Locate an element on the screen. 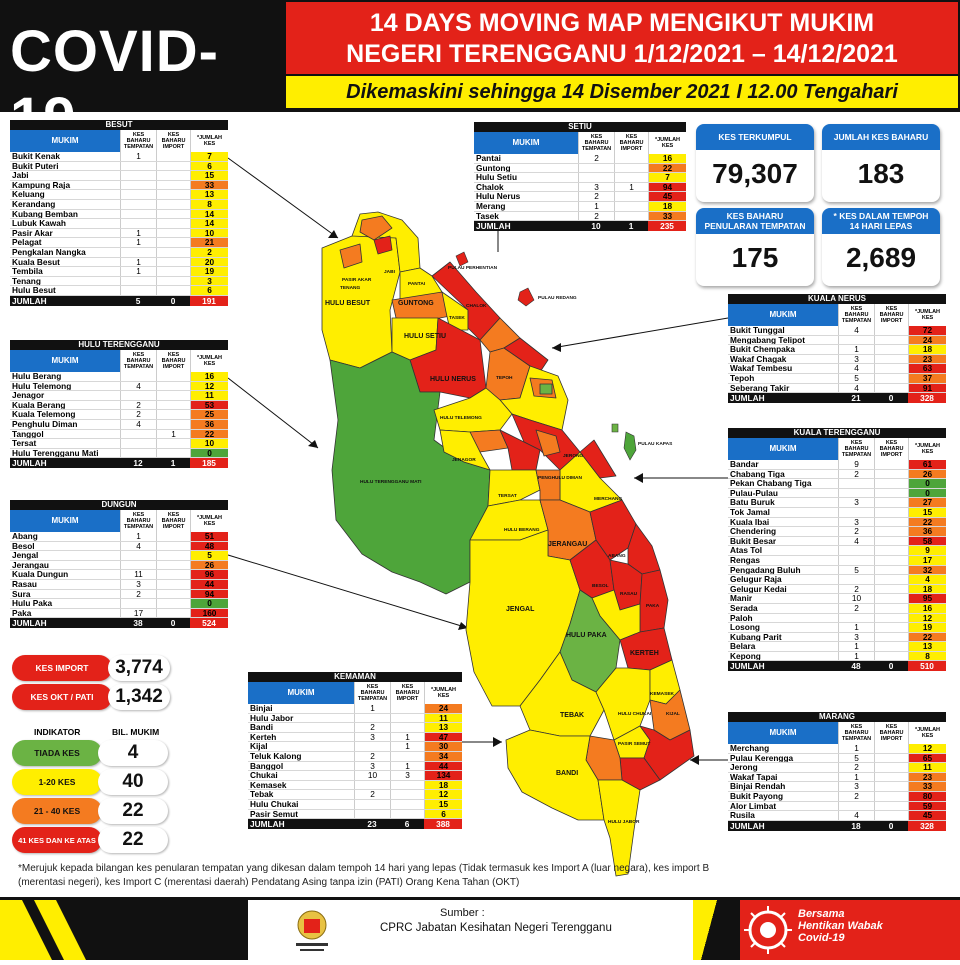 This screenshot has height=965, width=960. cell-jumlah: 6 is located at coordinates (209, 166).